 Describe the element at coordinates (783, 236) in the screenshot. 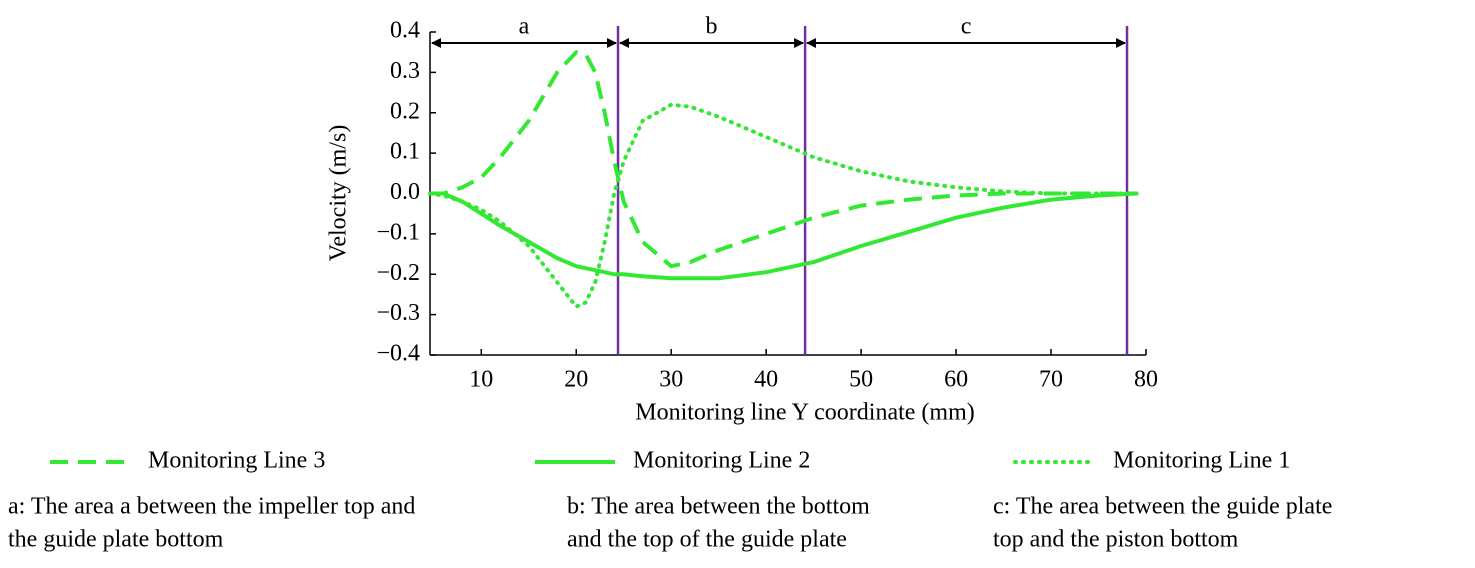

I see `series-line` at that location.